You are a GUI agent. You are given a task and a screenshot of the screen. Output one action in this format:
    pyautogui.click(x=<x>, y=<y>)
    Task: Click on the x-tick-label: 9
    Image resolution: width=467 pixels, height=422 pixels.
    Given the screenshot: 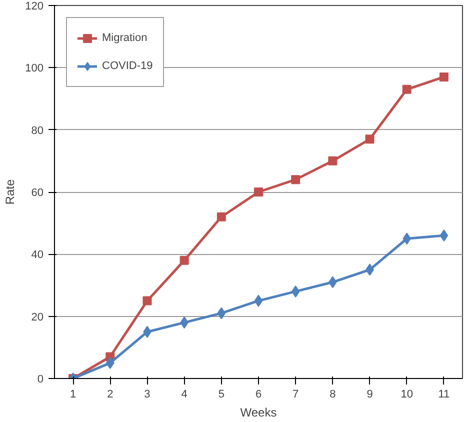 What is the action you would take?
    pyautogui.click(x=369, y=394)
    